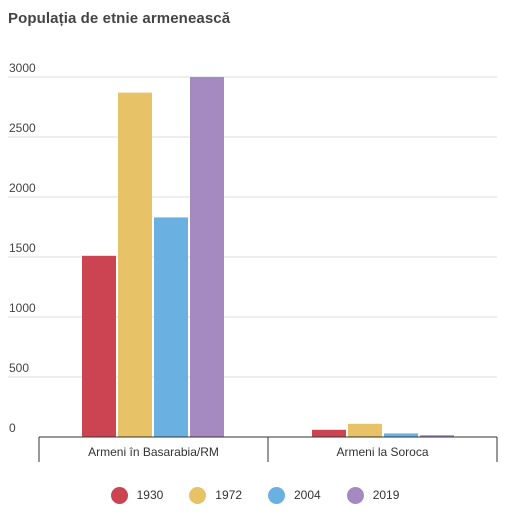 The width and height of the screenshot is (510, 513). I want to click on category-label: Armeni în Basarabia/RM, so click(153, 452).